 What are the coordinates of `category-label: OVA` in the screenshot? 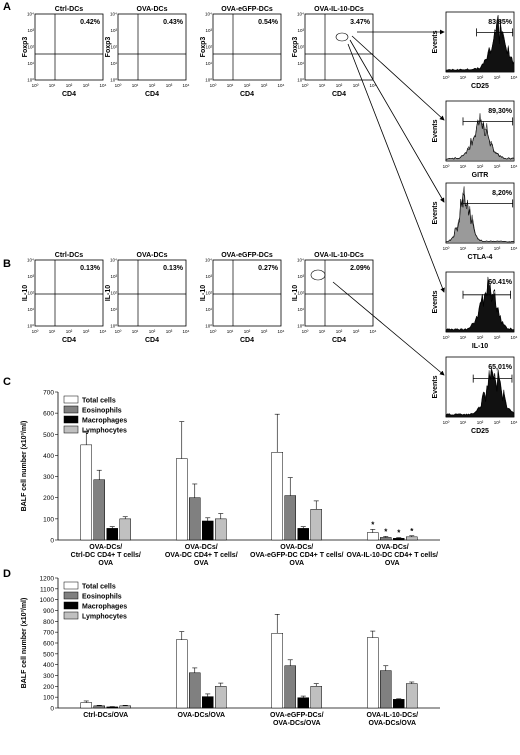 It's located at (201, 563).